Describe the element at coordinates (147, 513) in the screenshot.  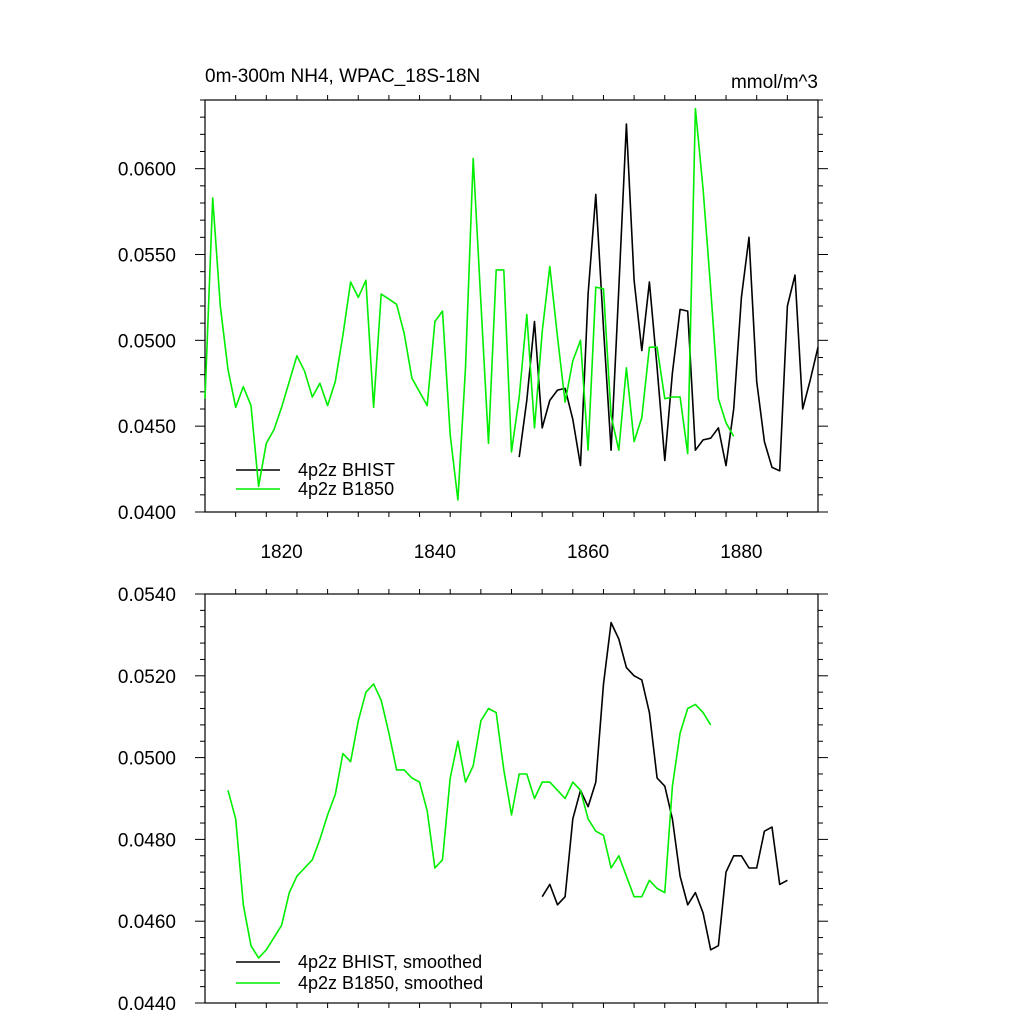
I see `panel-0-ytick-label: 0.0400` at that location.